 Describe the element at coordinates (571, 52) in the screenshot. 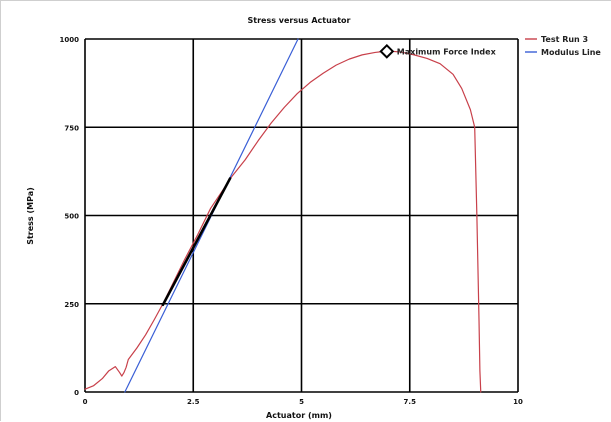

I see `legend-label: Modulus Line` at that location.